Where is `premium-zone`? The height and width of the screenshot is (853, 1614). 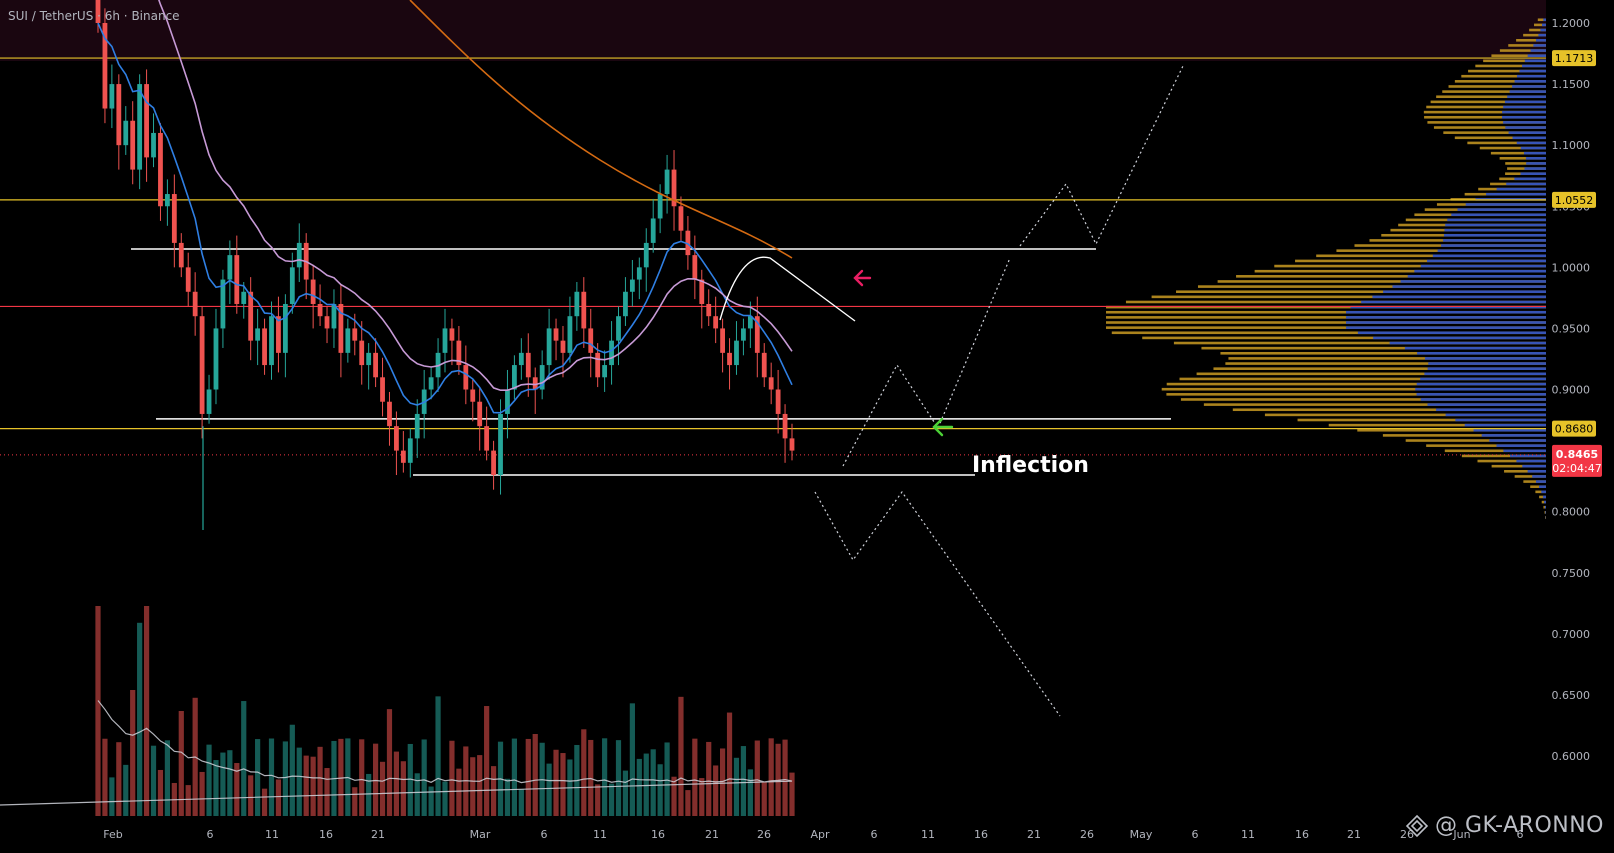
premium-zone is located at coordinates (773, 30).